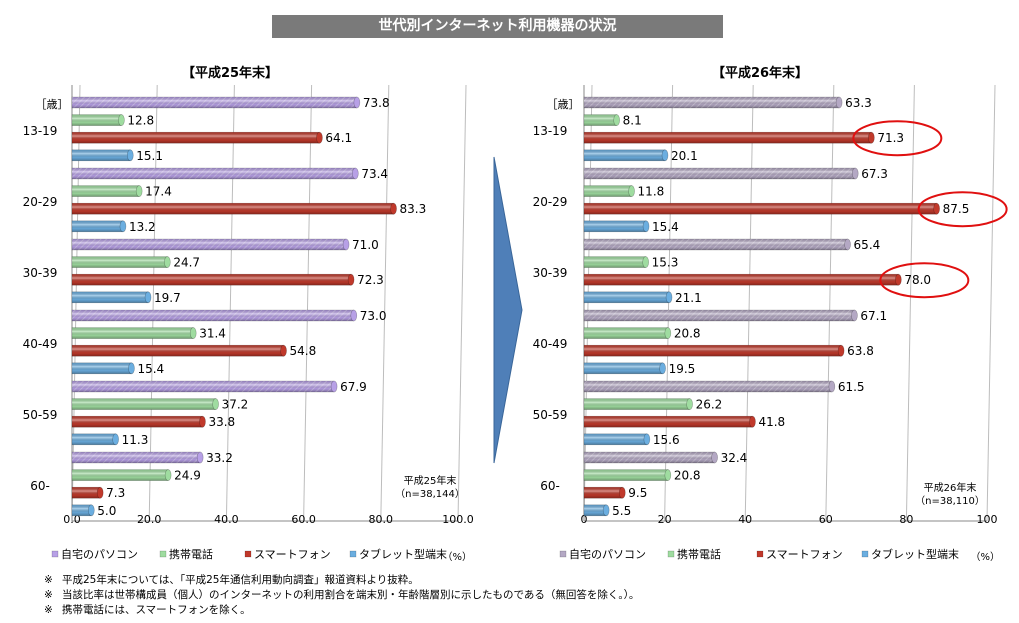 This screenshot has width=1019, height=623. What do you see at coordinates (398, 554) in the screenshot?
I see `legend-item: タブレット型端末` at bounding box center [398, 554].